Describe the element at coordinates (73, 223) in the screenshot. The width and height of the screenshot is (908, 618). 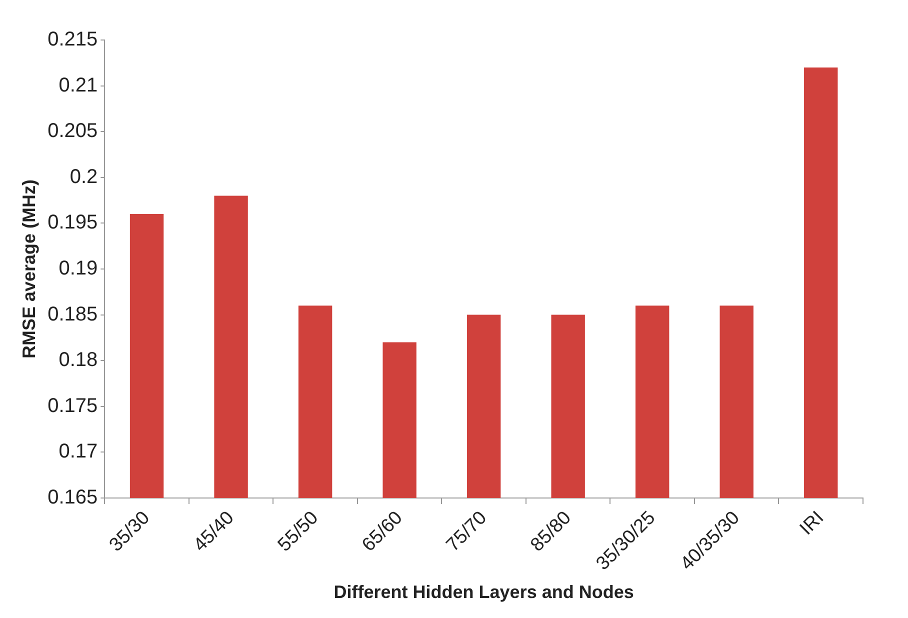
I see `y-tick-label: 0.195` at that location.